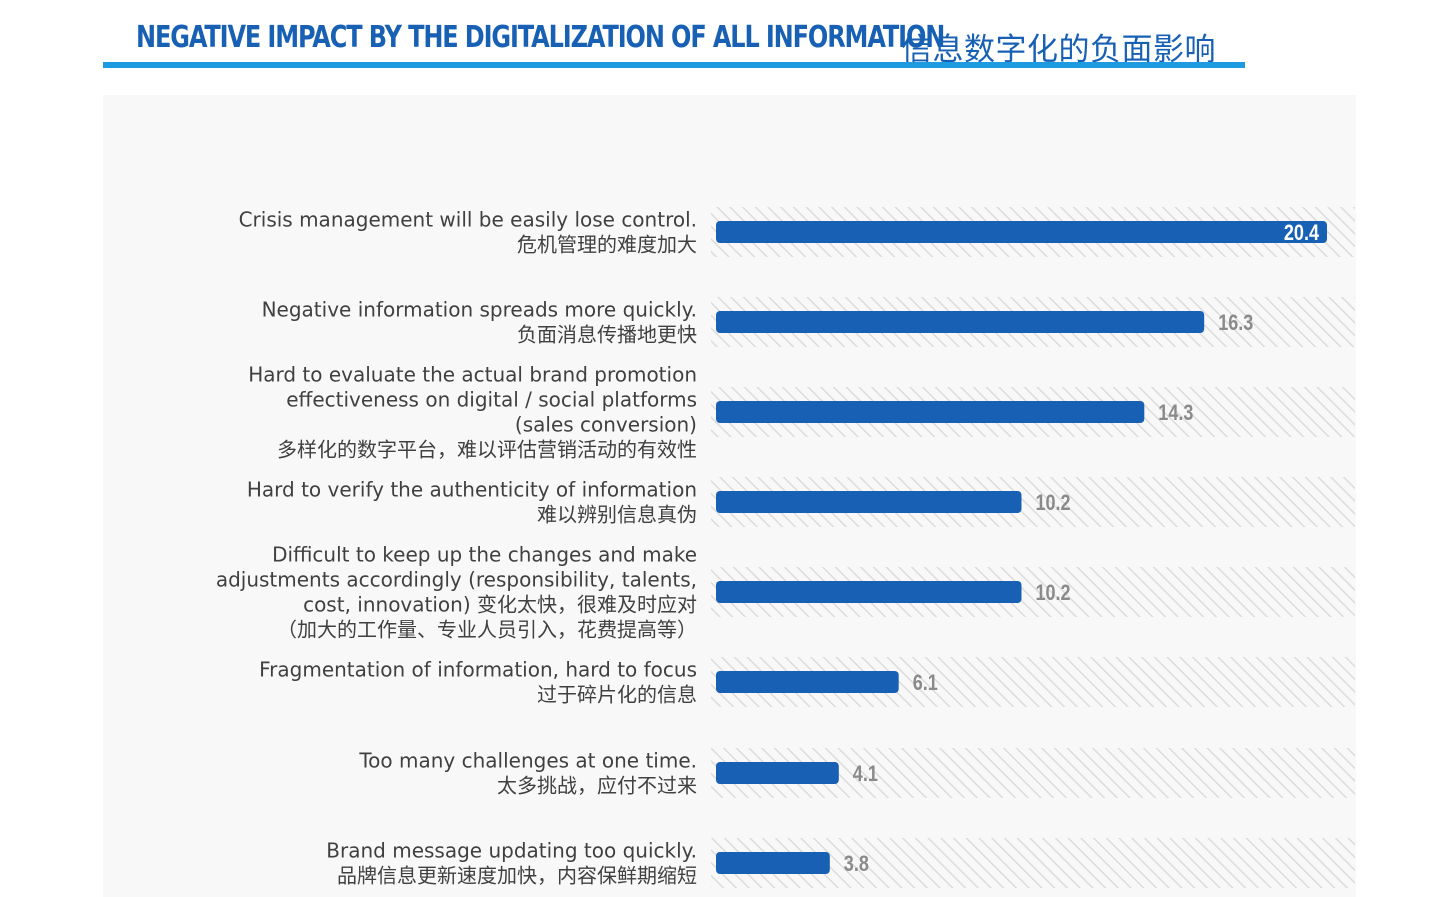 The height and width of the screenshot is (897, 1456). What do you see at coordinates (511, 851) in the screenshot?
I see `category-label-line: Brand message updating too quickly.` at bounding box center [511, 851].